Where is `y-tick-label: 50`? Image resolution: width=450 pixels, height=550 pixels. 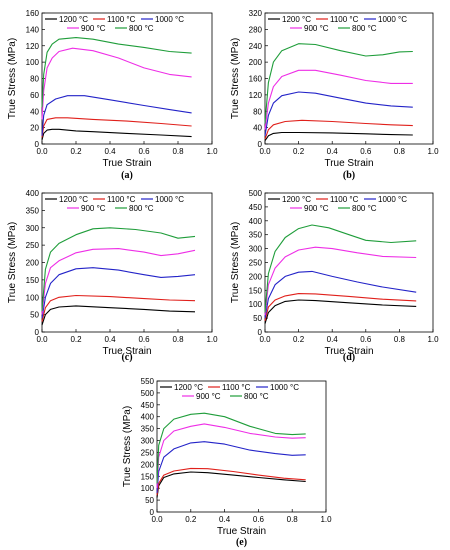
y-tick-label: 50 is located at coordinates (34, 315).